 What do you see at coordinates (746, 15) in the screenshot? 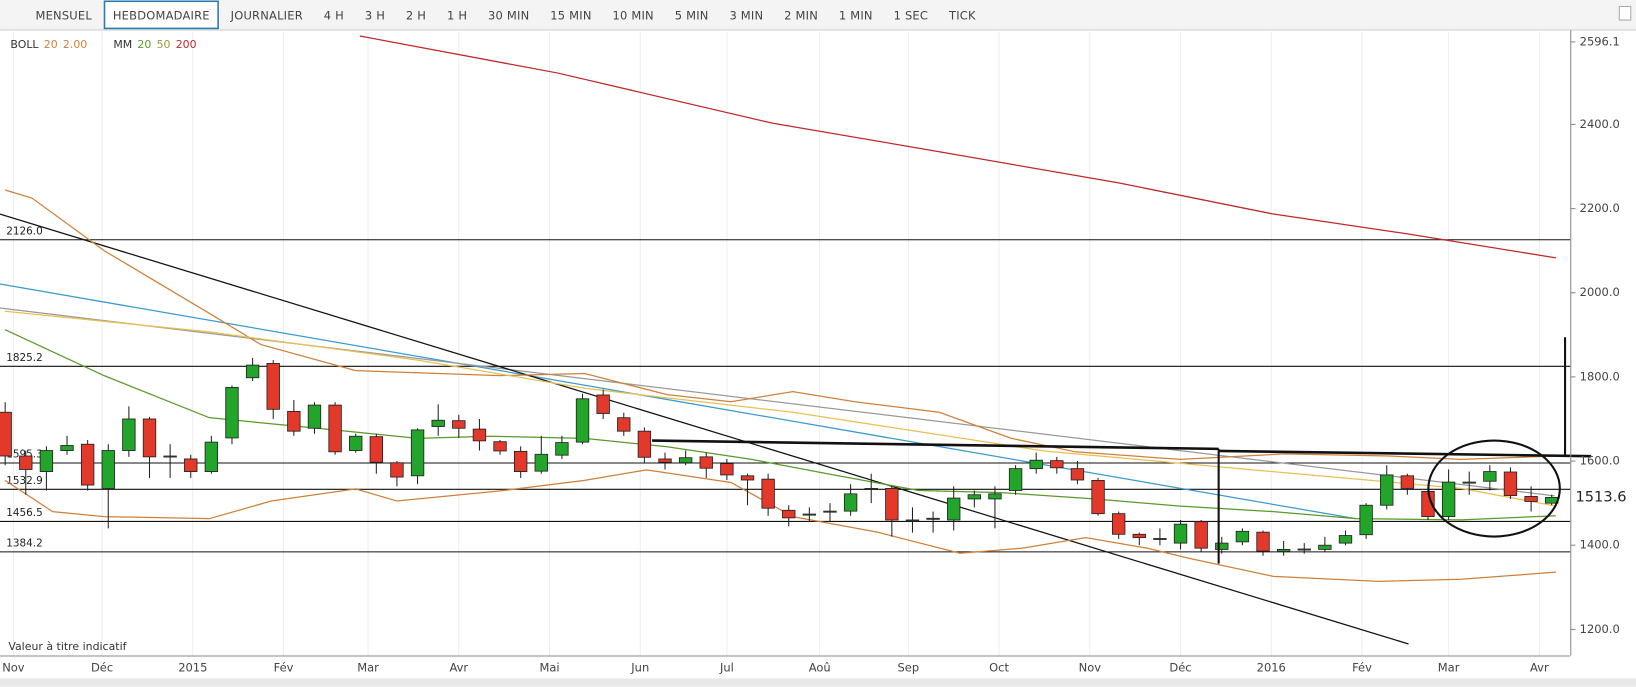
I see `tab: 3 MIN` at bounding box center [746, 15].